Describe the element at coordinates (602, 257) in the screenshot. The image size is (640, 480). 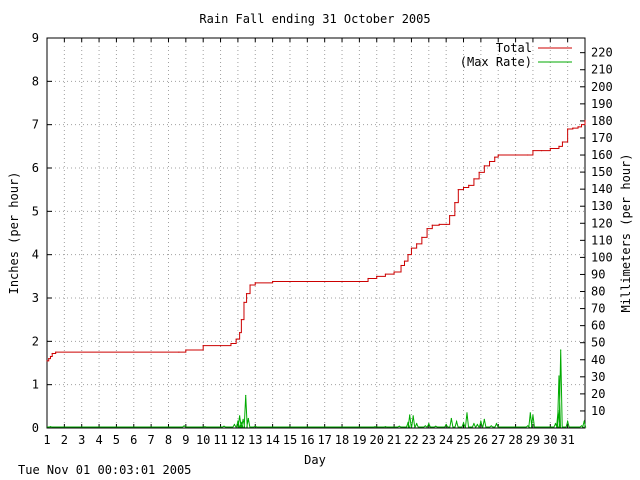
I see `y2-tick-label: 100` at that location.